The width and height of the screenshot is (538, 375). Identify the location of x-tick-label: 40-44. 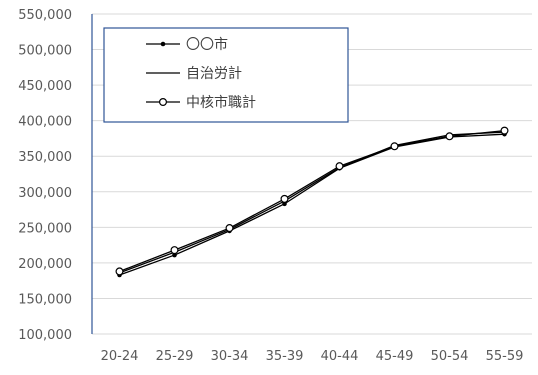
(340, 356).